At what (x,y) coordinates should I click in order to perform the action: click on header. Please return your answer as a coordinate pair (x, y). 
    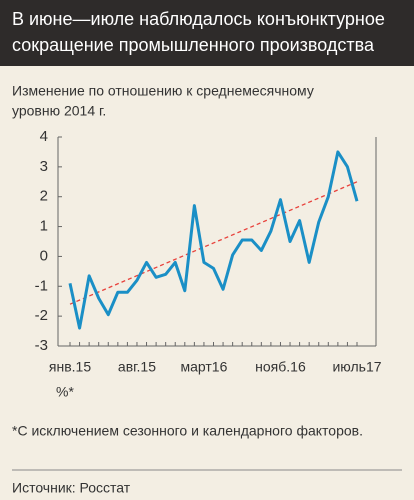
    Looking at the image, I should click on (207, 33).